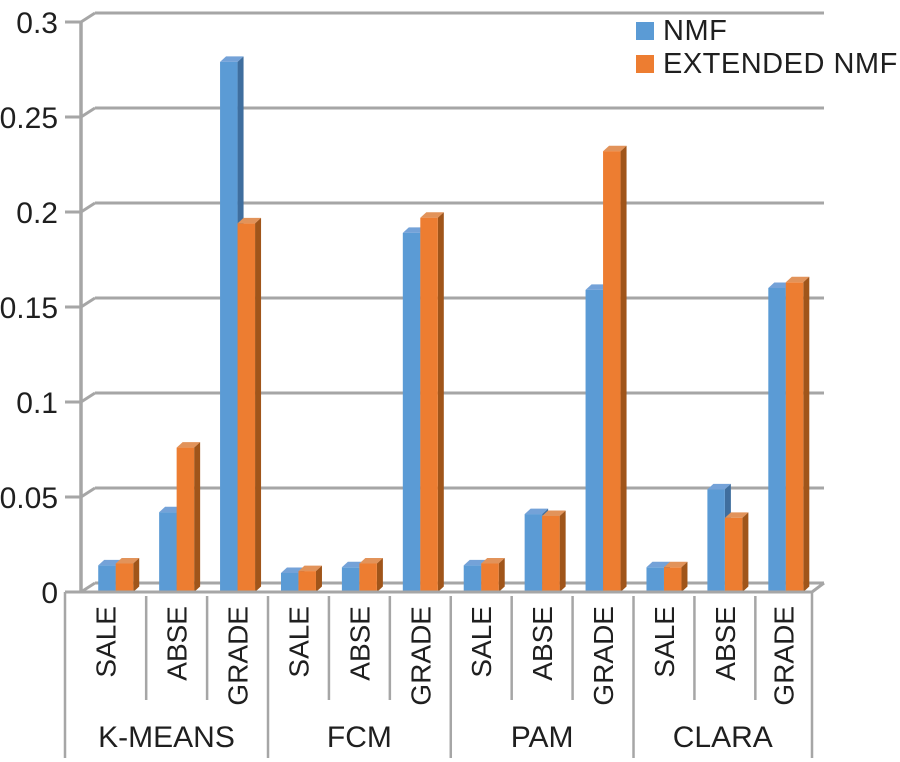 The height and width of the screenshot is (762, 900). I want to click on y-tick-label: 0.05, so click(29, 498).